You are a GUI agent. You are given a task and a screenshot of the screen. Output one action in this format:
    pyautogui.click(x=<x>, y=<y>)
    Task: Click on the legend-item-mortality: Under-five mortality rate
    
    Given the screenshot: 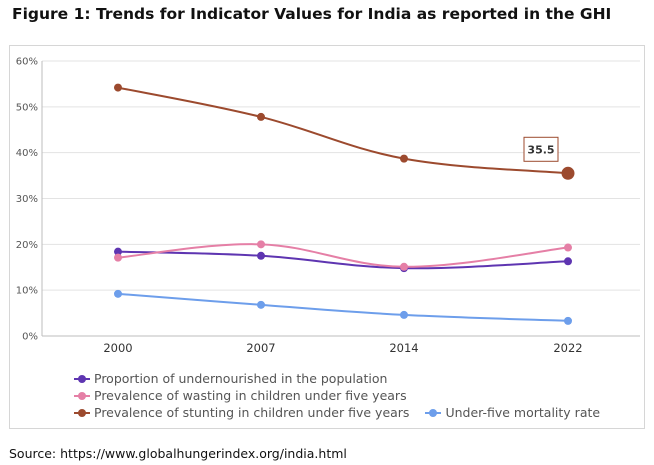 What is the action you would take?
    pyautogui.click(x=512, y=412)
    